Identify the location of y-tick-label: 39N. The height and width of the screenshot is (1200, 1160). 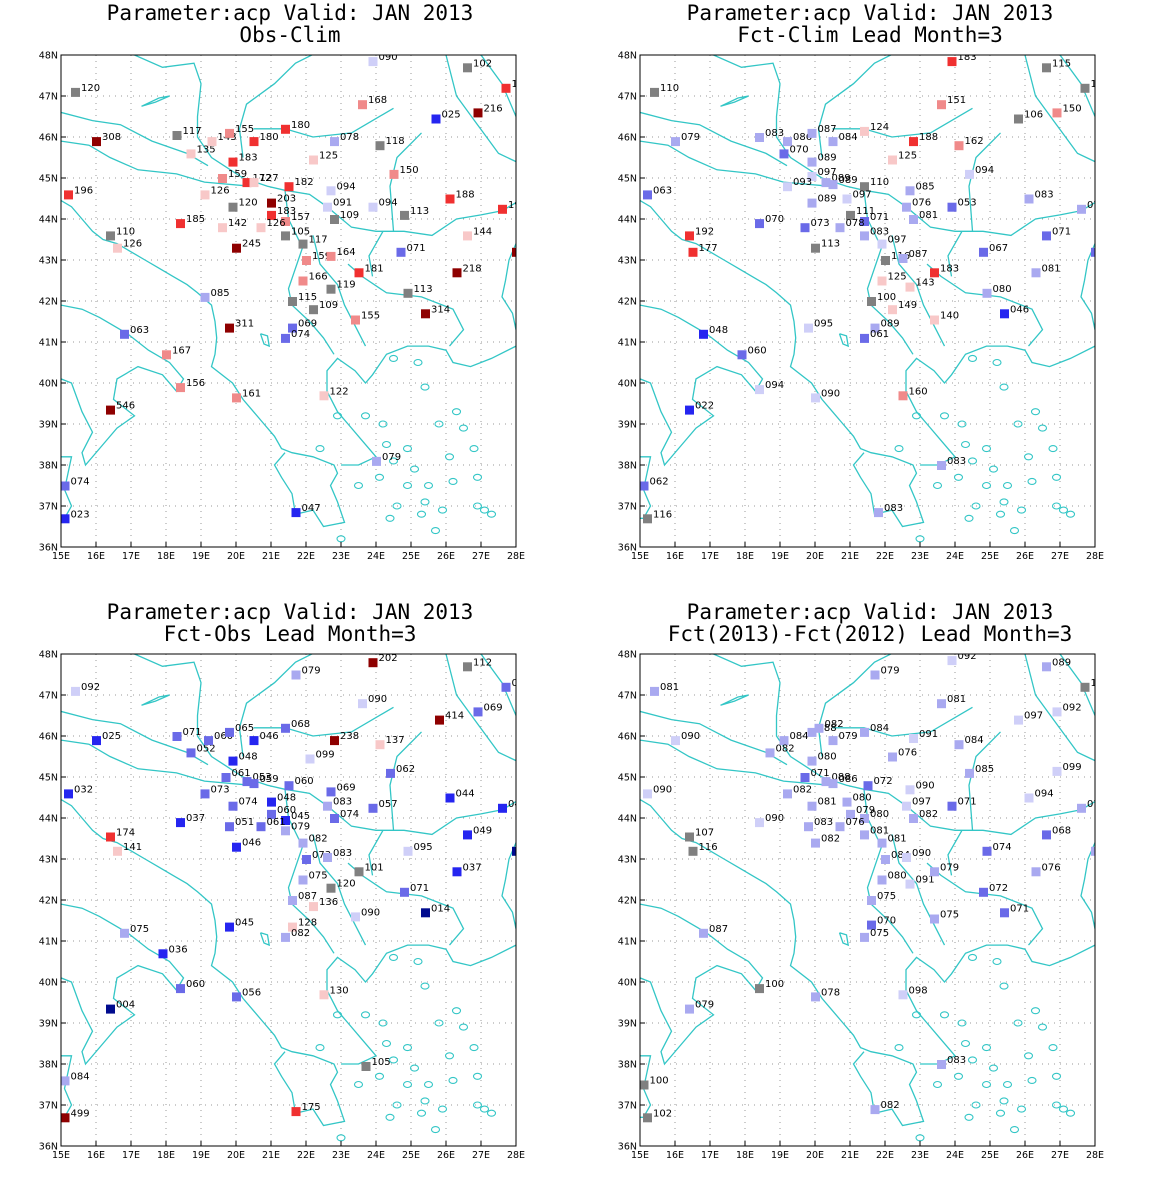
(48, 1024).